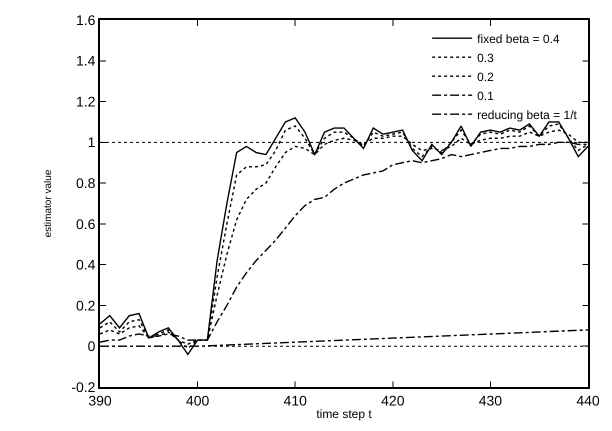 Image resolution: width=612 pixels, height=431 pixels. I want to click on x-axis-title: time step t, so click(344, 413).